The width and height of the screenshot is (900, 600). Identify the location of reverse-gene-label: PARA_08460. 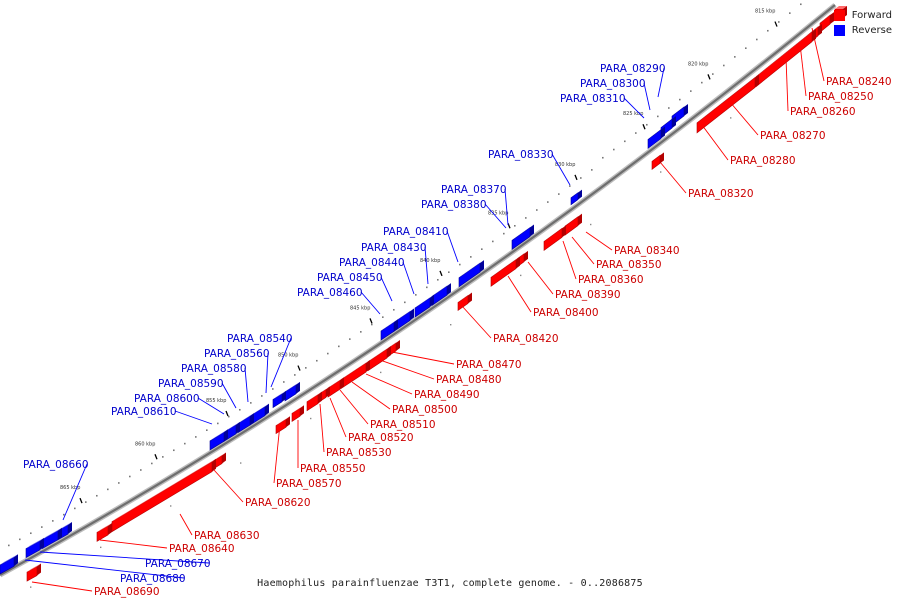
(330, 293).